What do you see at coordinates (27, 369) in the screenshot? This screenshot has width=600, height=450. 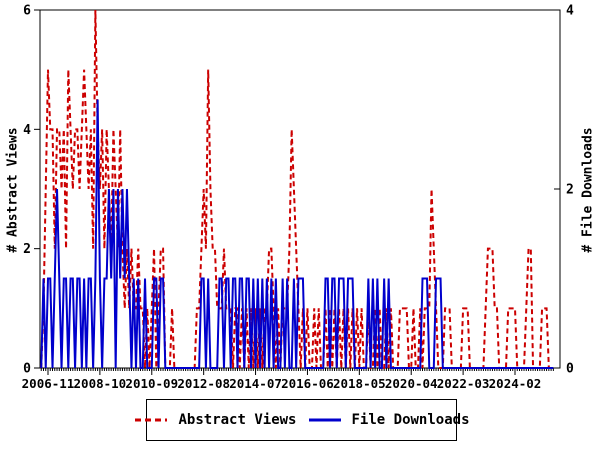 I see `y-left-tick-label: 0` at bounding box center [27, 369].